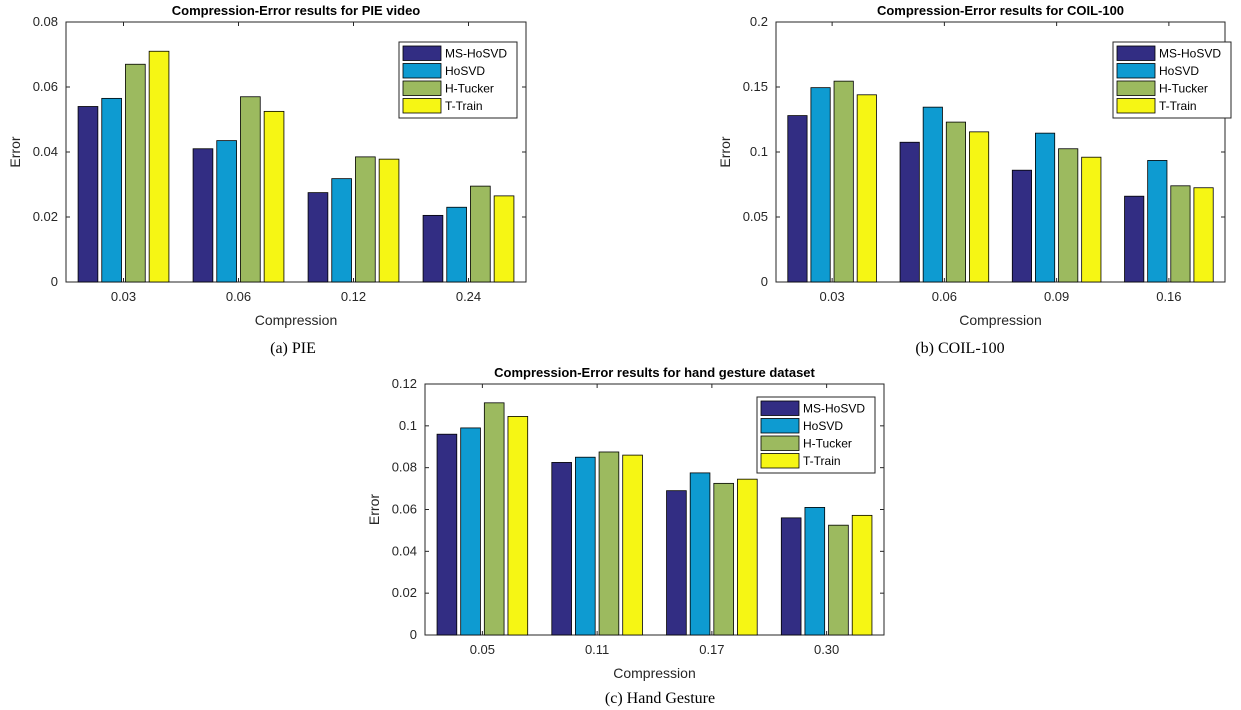  Describe the element at coordinates (296, 166) in the screenshot. I see `bars` at that location.